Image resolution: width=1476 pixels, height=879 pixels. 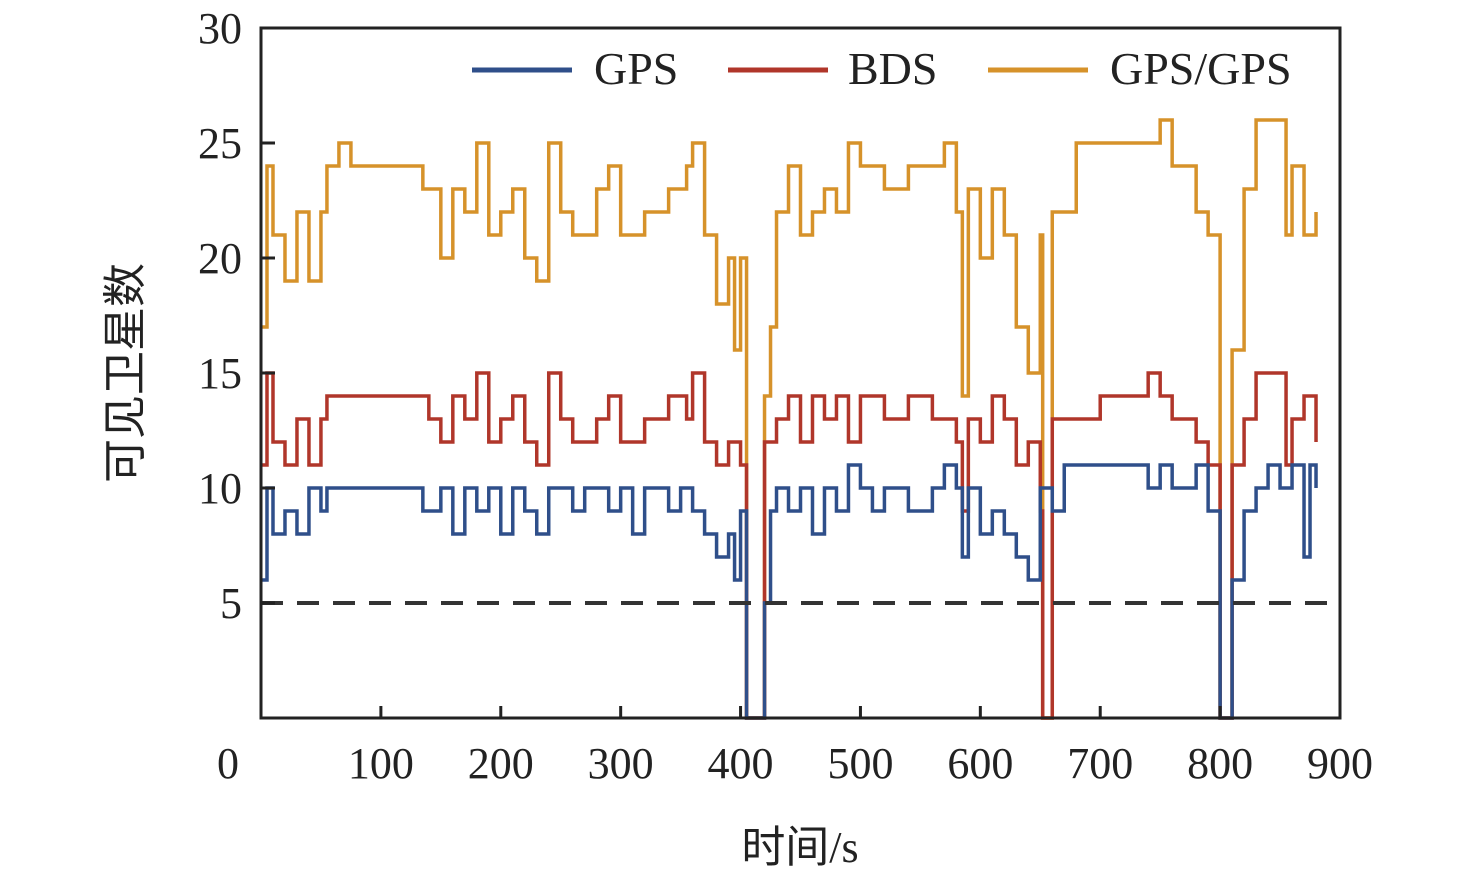 I want to click on x-tick-label: 700, so click(x=1100, y=763).